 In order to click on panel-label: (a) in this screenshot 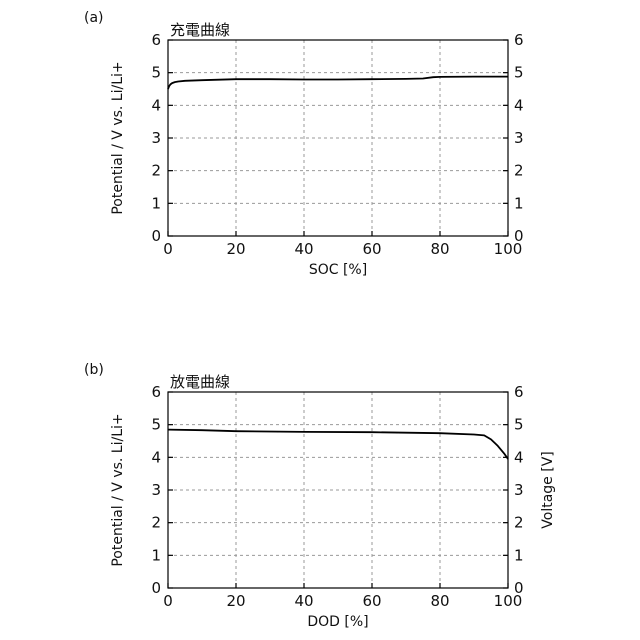, I will do `click(94, 18)`.